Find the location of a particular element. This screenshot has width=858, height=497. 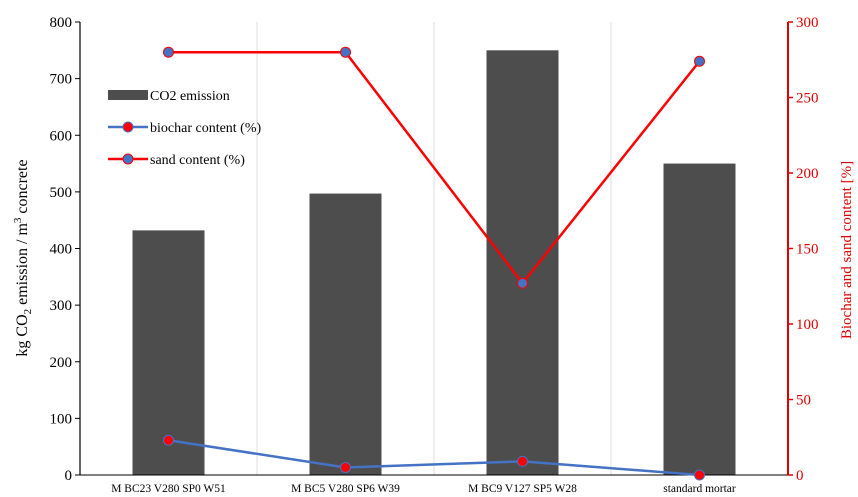

legend-label: biochar content (%) is located at coordinates (206, 128).